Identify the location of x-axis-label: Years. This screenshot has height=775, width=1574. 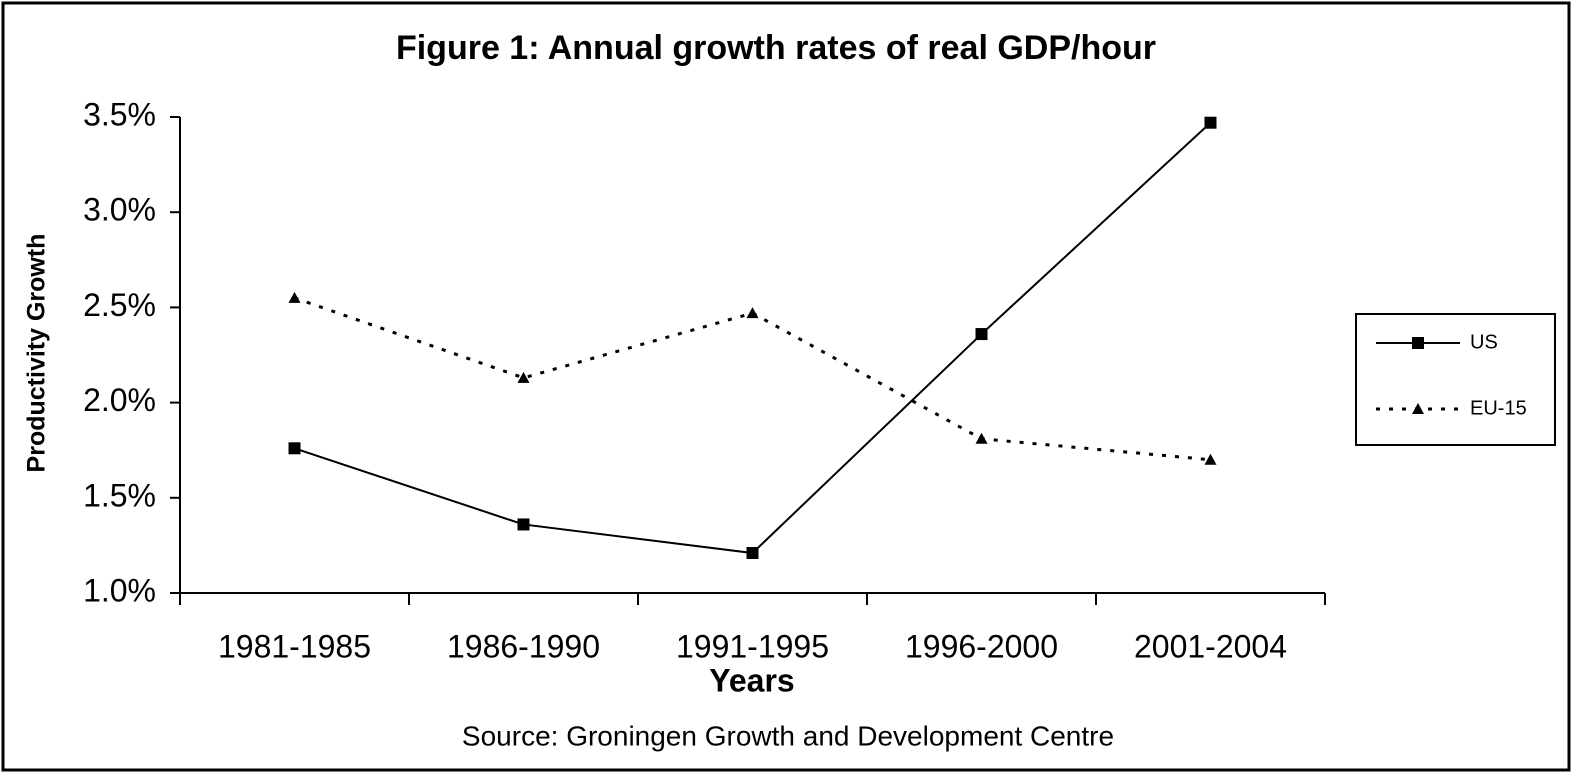
(751, 680).